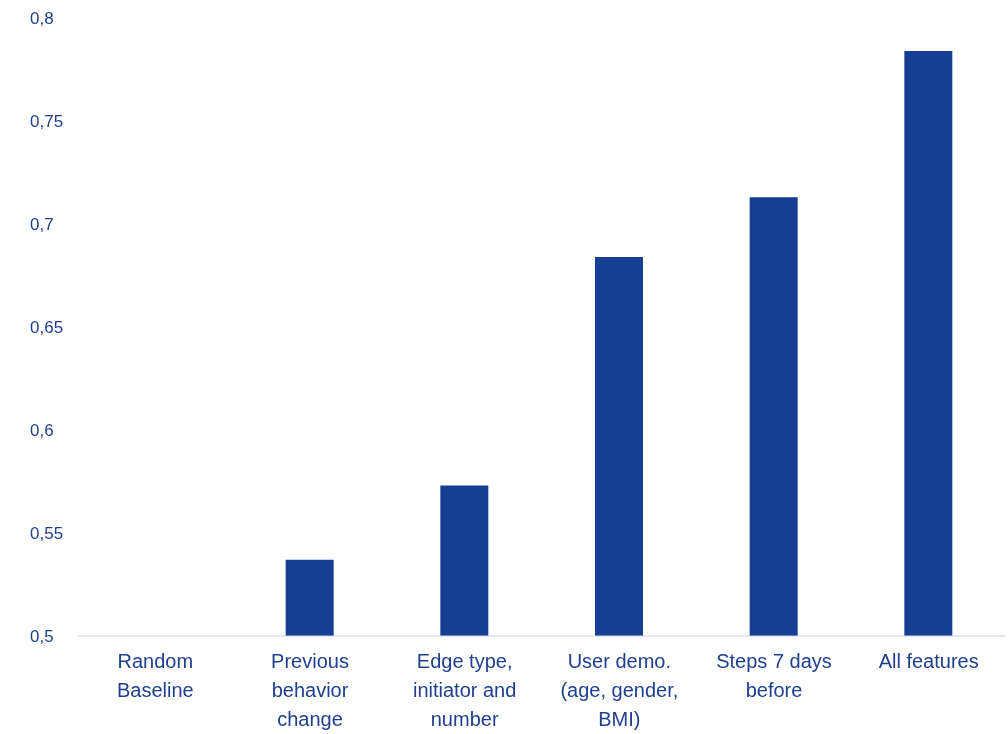  I want to click on x-tick-label: Random Baseline, so click(155, 675).